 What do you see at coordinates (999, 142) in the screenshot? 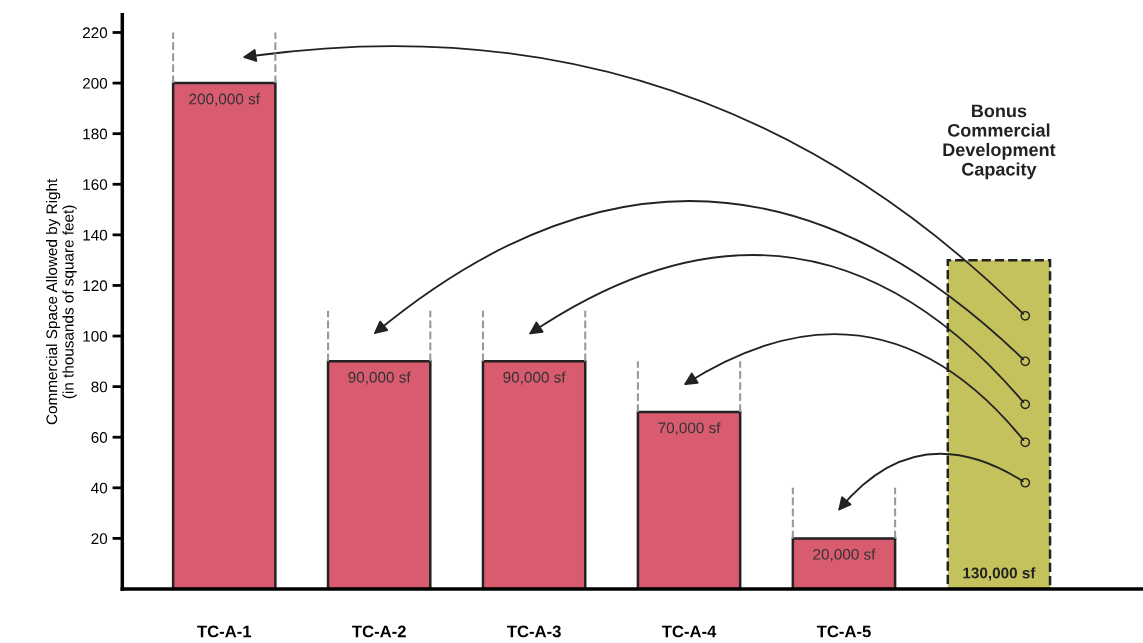
I see `annotation: Bonus Commercial Development Capacity` at bounding box center [999, 142].